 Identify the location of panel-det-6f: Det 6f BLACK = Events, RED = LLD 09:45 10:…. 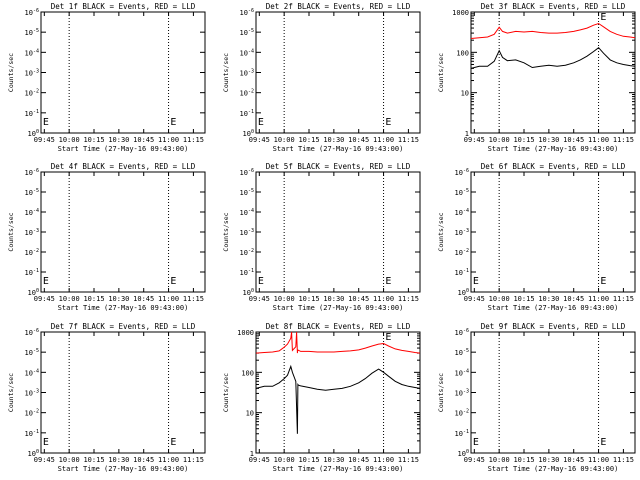
(536, 237).